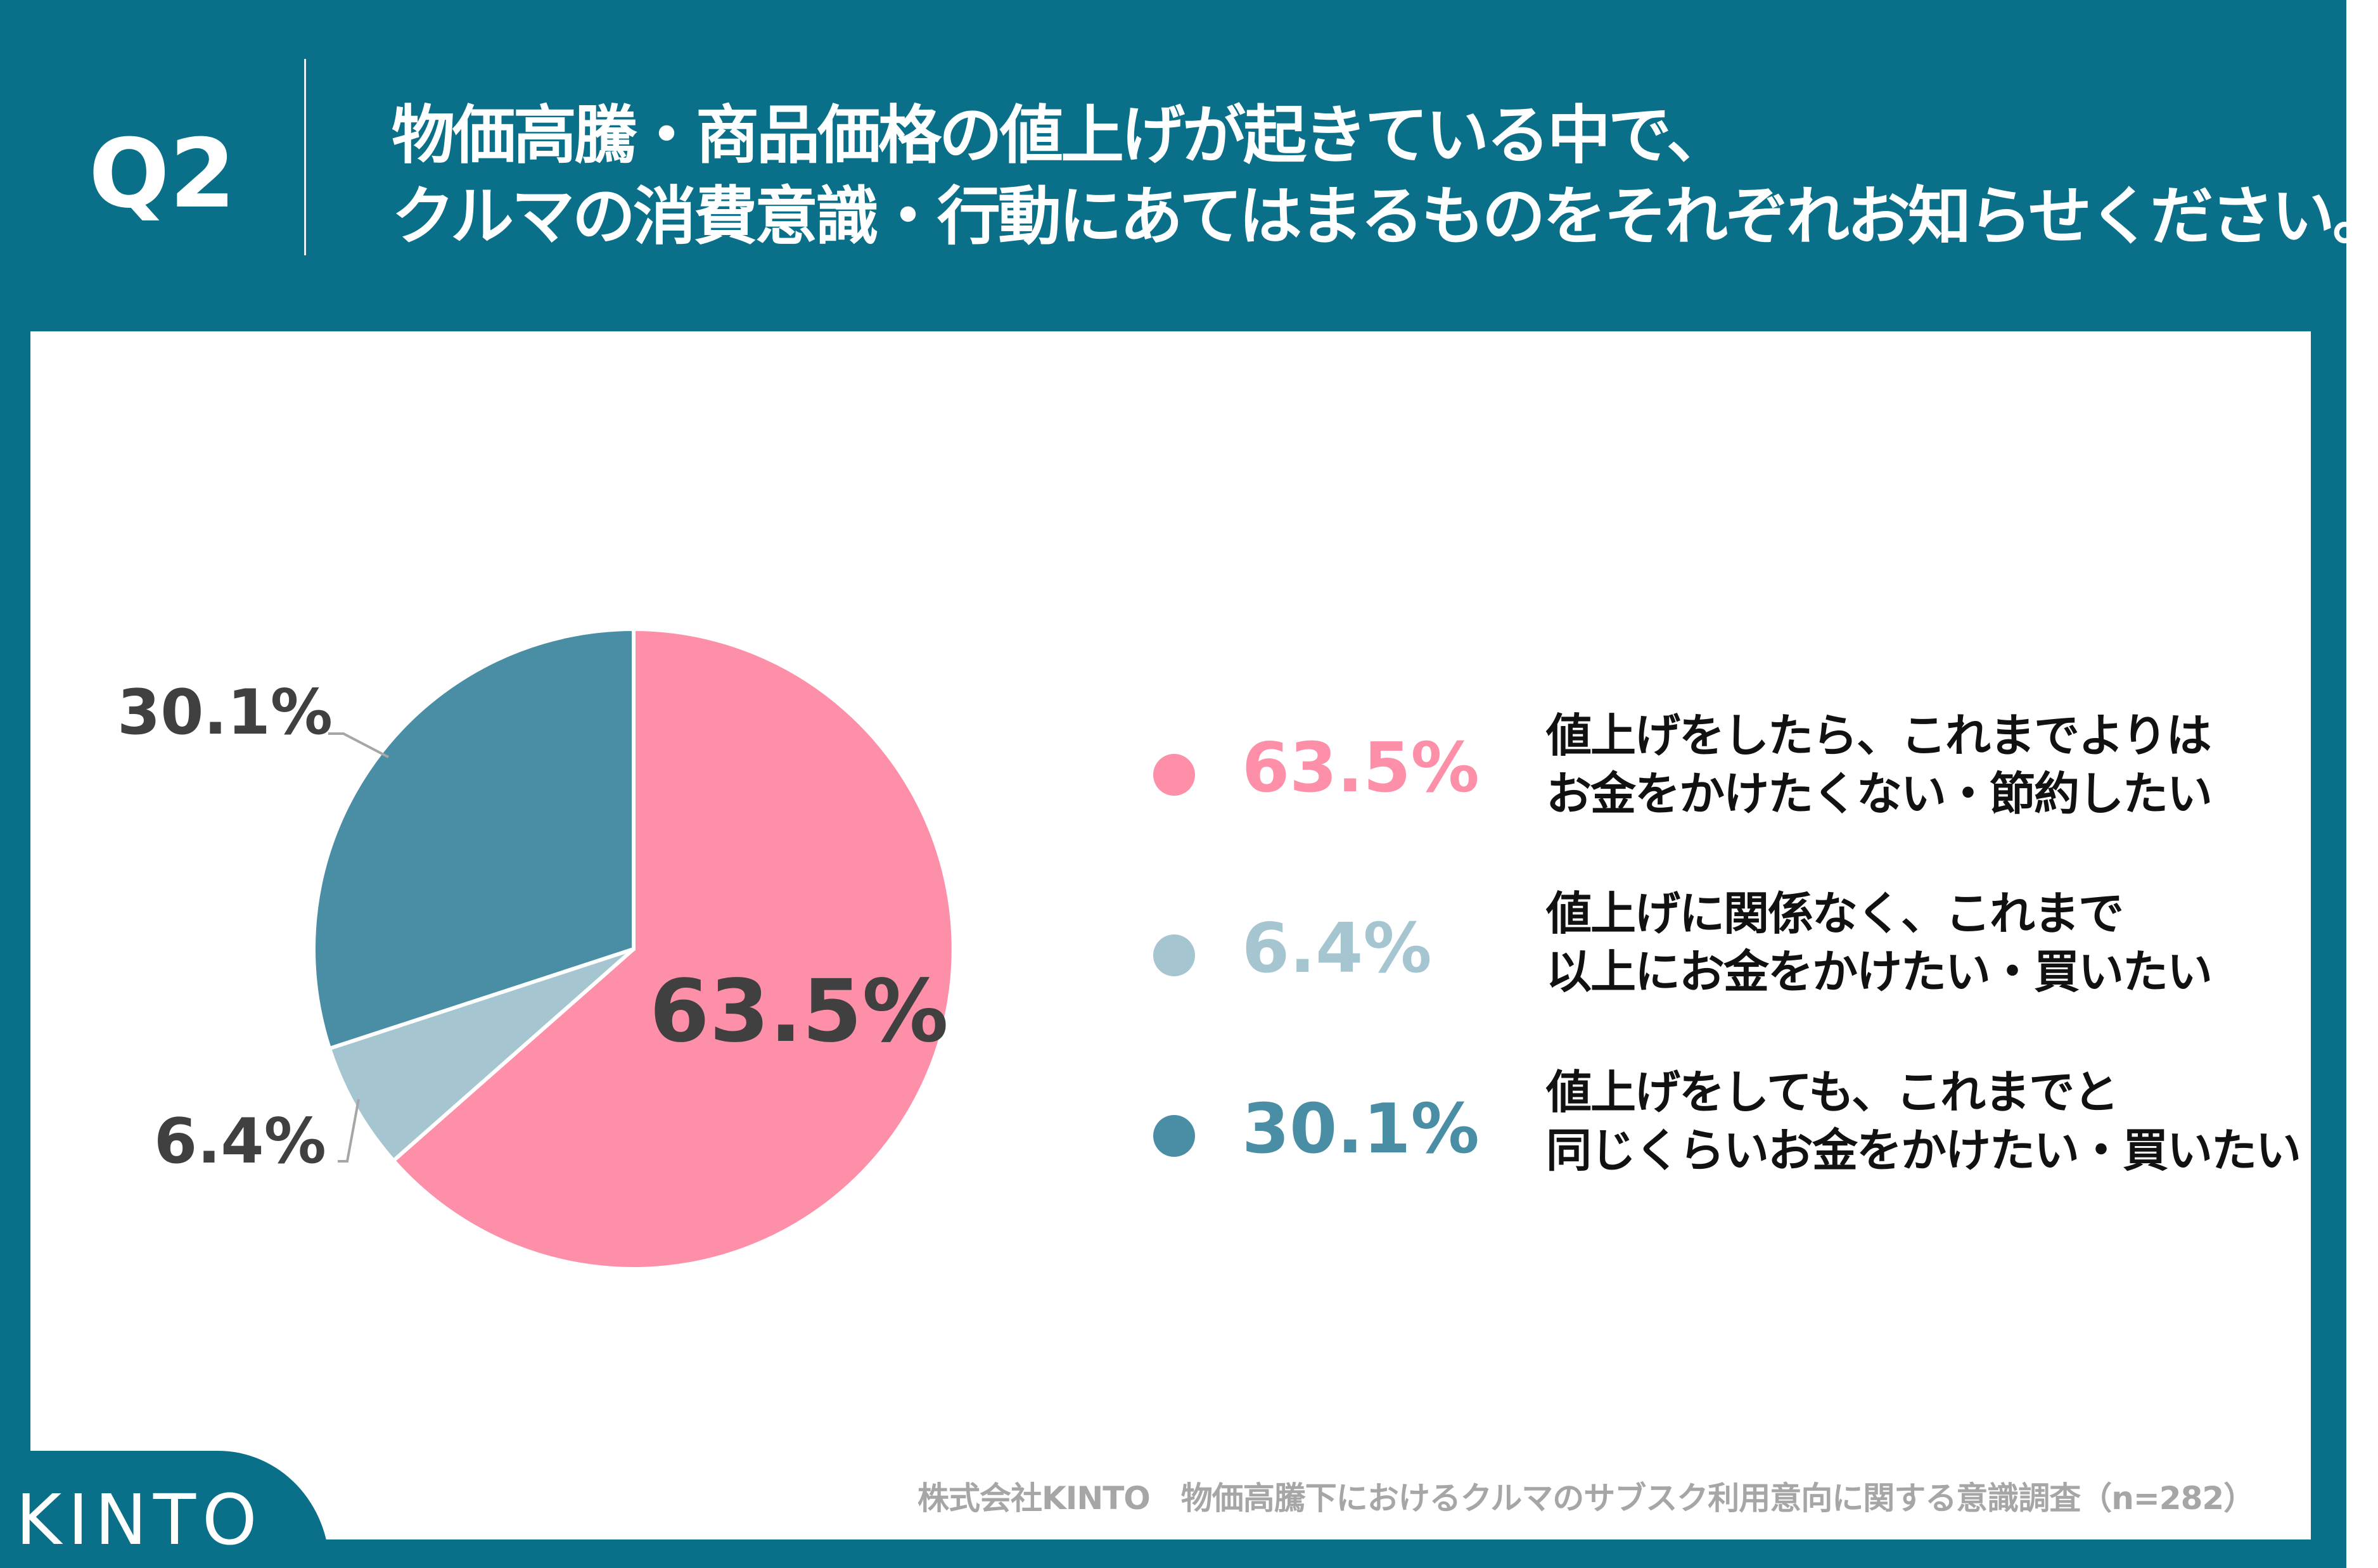 The image size is (2378, 1568). Describe the element at coordinates (1361, 768) in the screenshot. I see `legend-percent: 63.5%` at that location.